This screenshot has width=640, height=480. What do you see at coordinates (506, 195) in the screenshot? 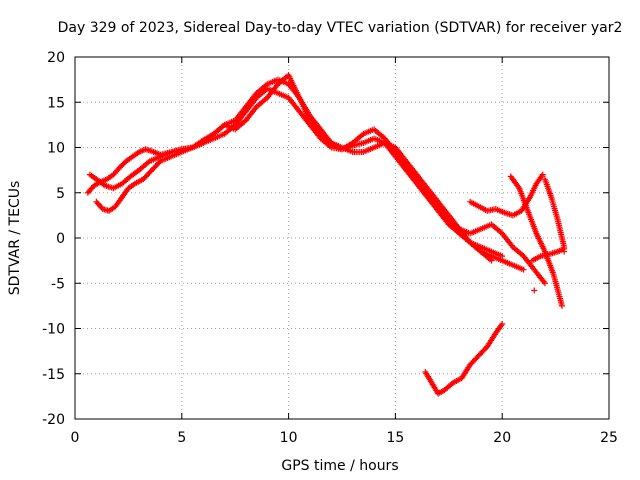
I see `series-trace-e` at bounding box center [506, 195].